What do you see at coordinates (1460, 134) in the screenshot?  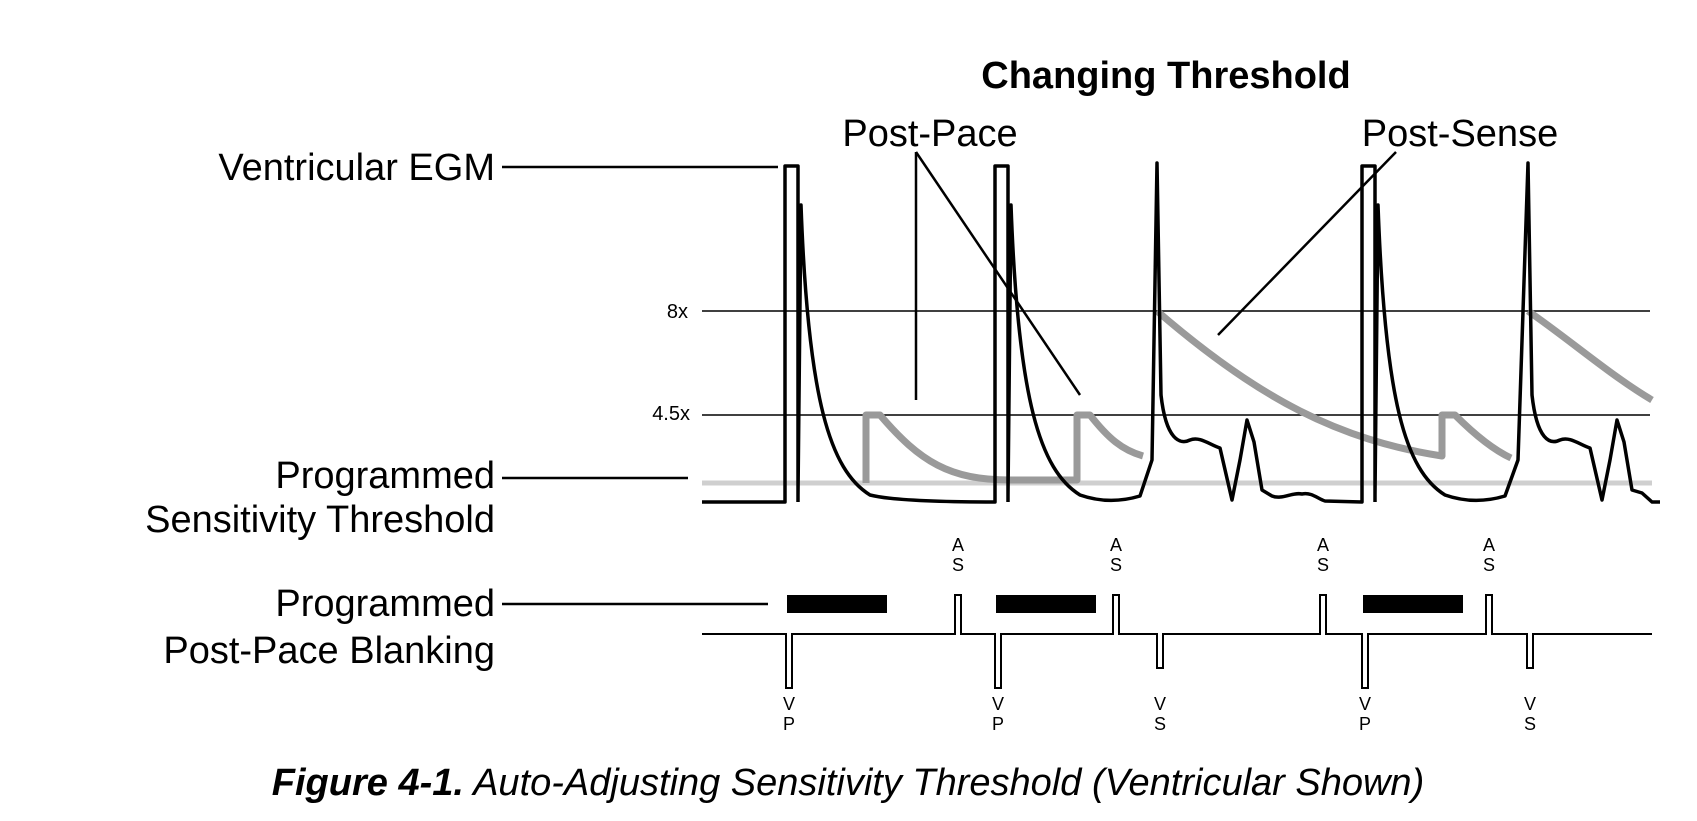 I see `post-sense-callout: Post-Sense` at bounding box center [1460, 134].